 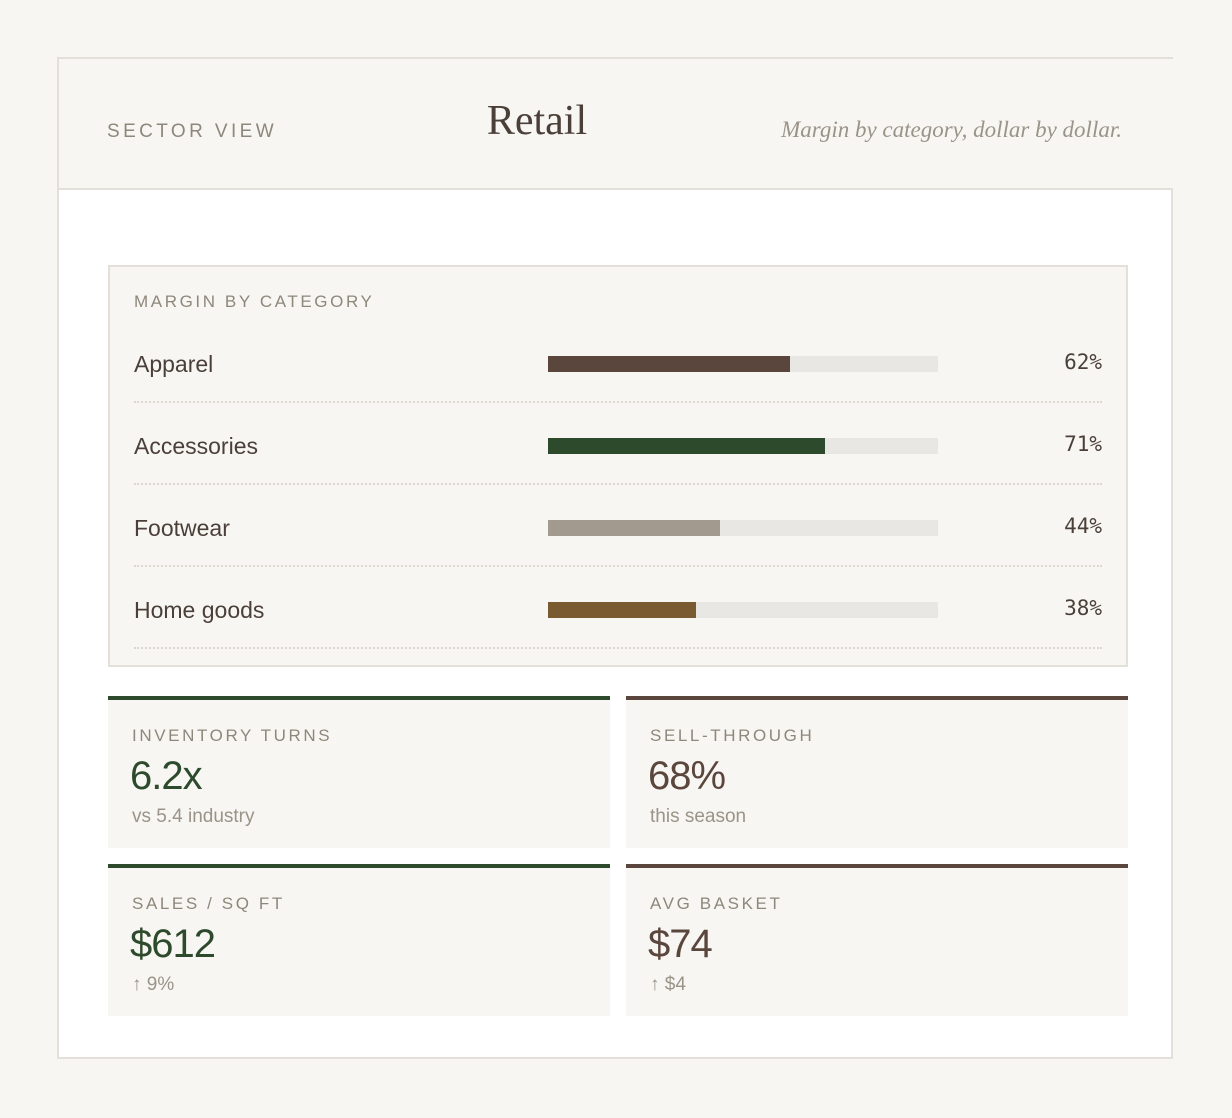 I want to click on chart-title: MARGIN BY CATEGORY, so click(x=254, y=301).